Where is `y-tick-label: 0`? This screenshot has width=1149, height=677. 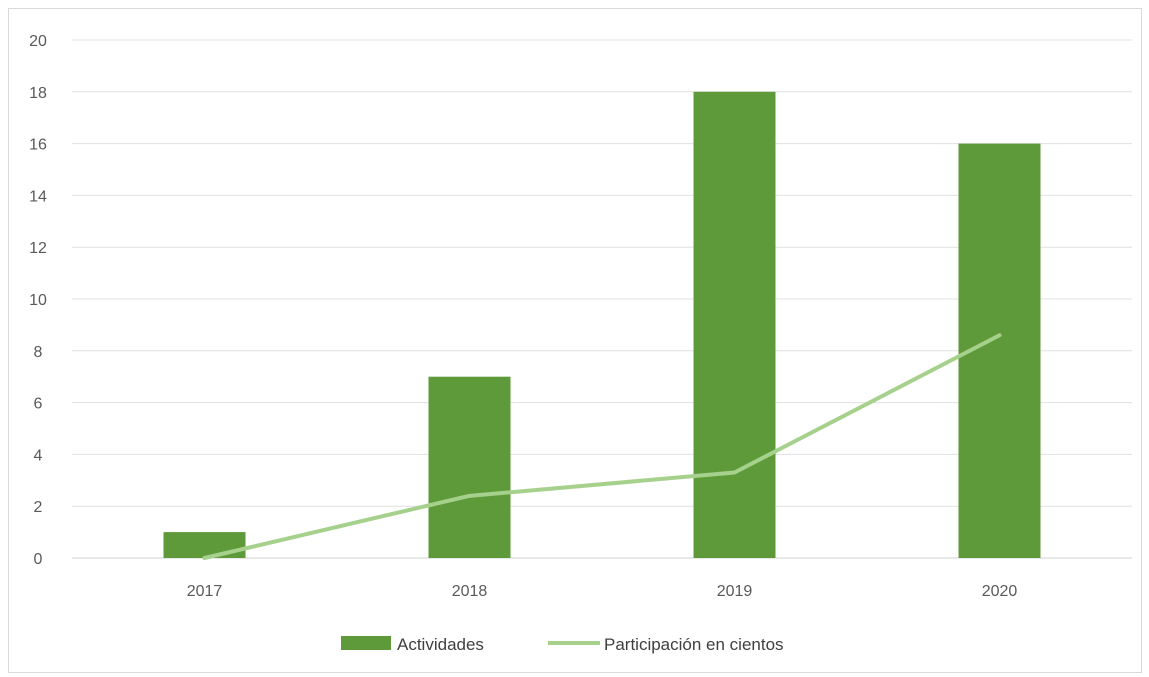 y-tick-label: 0 is located at coordinates (38, 559).